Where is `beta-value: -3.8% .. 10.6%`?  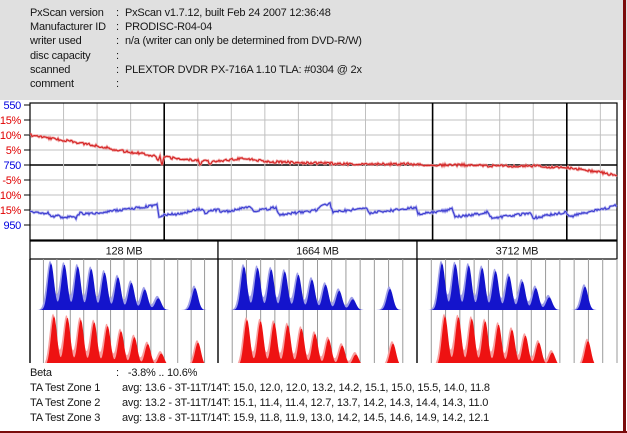 beta-value: -3.8% .. 10.6% is located at coordinates (161, 373).